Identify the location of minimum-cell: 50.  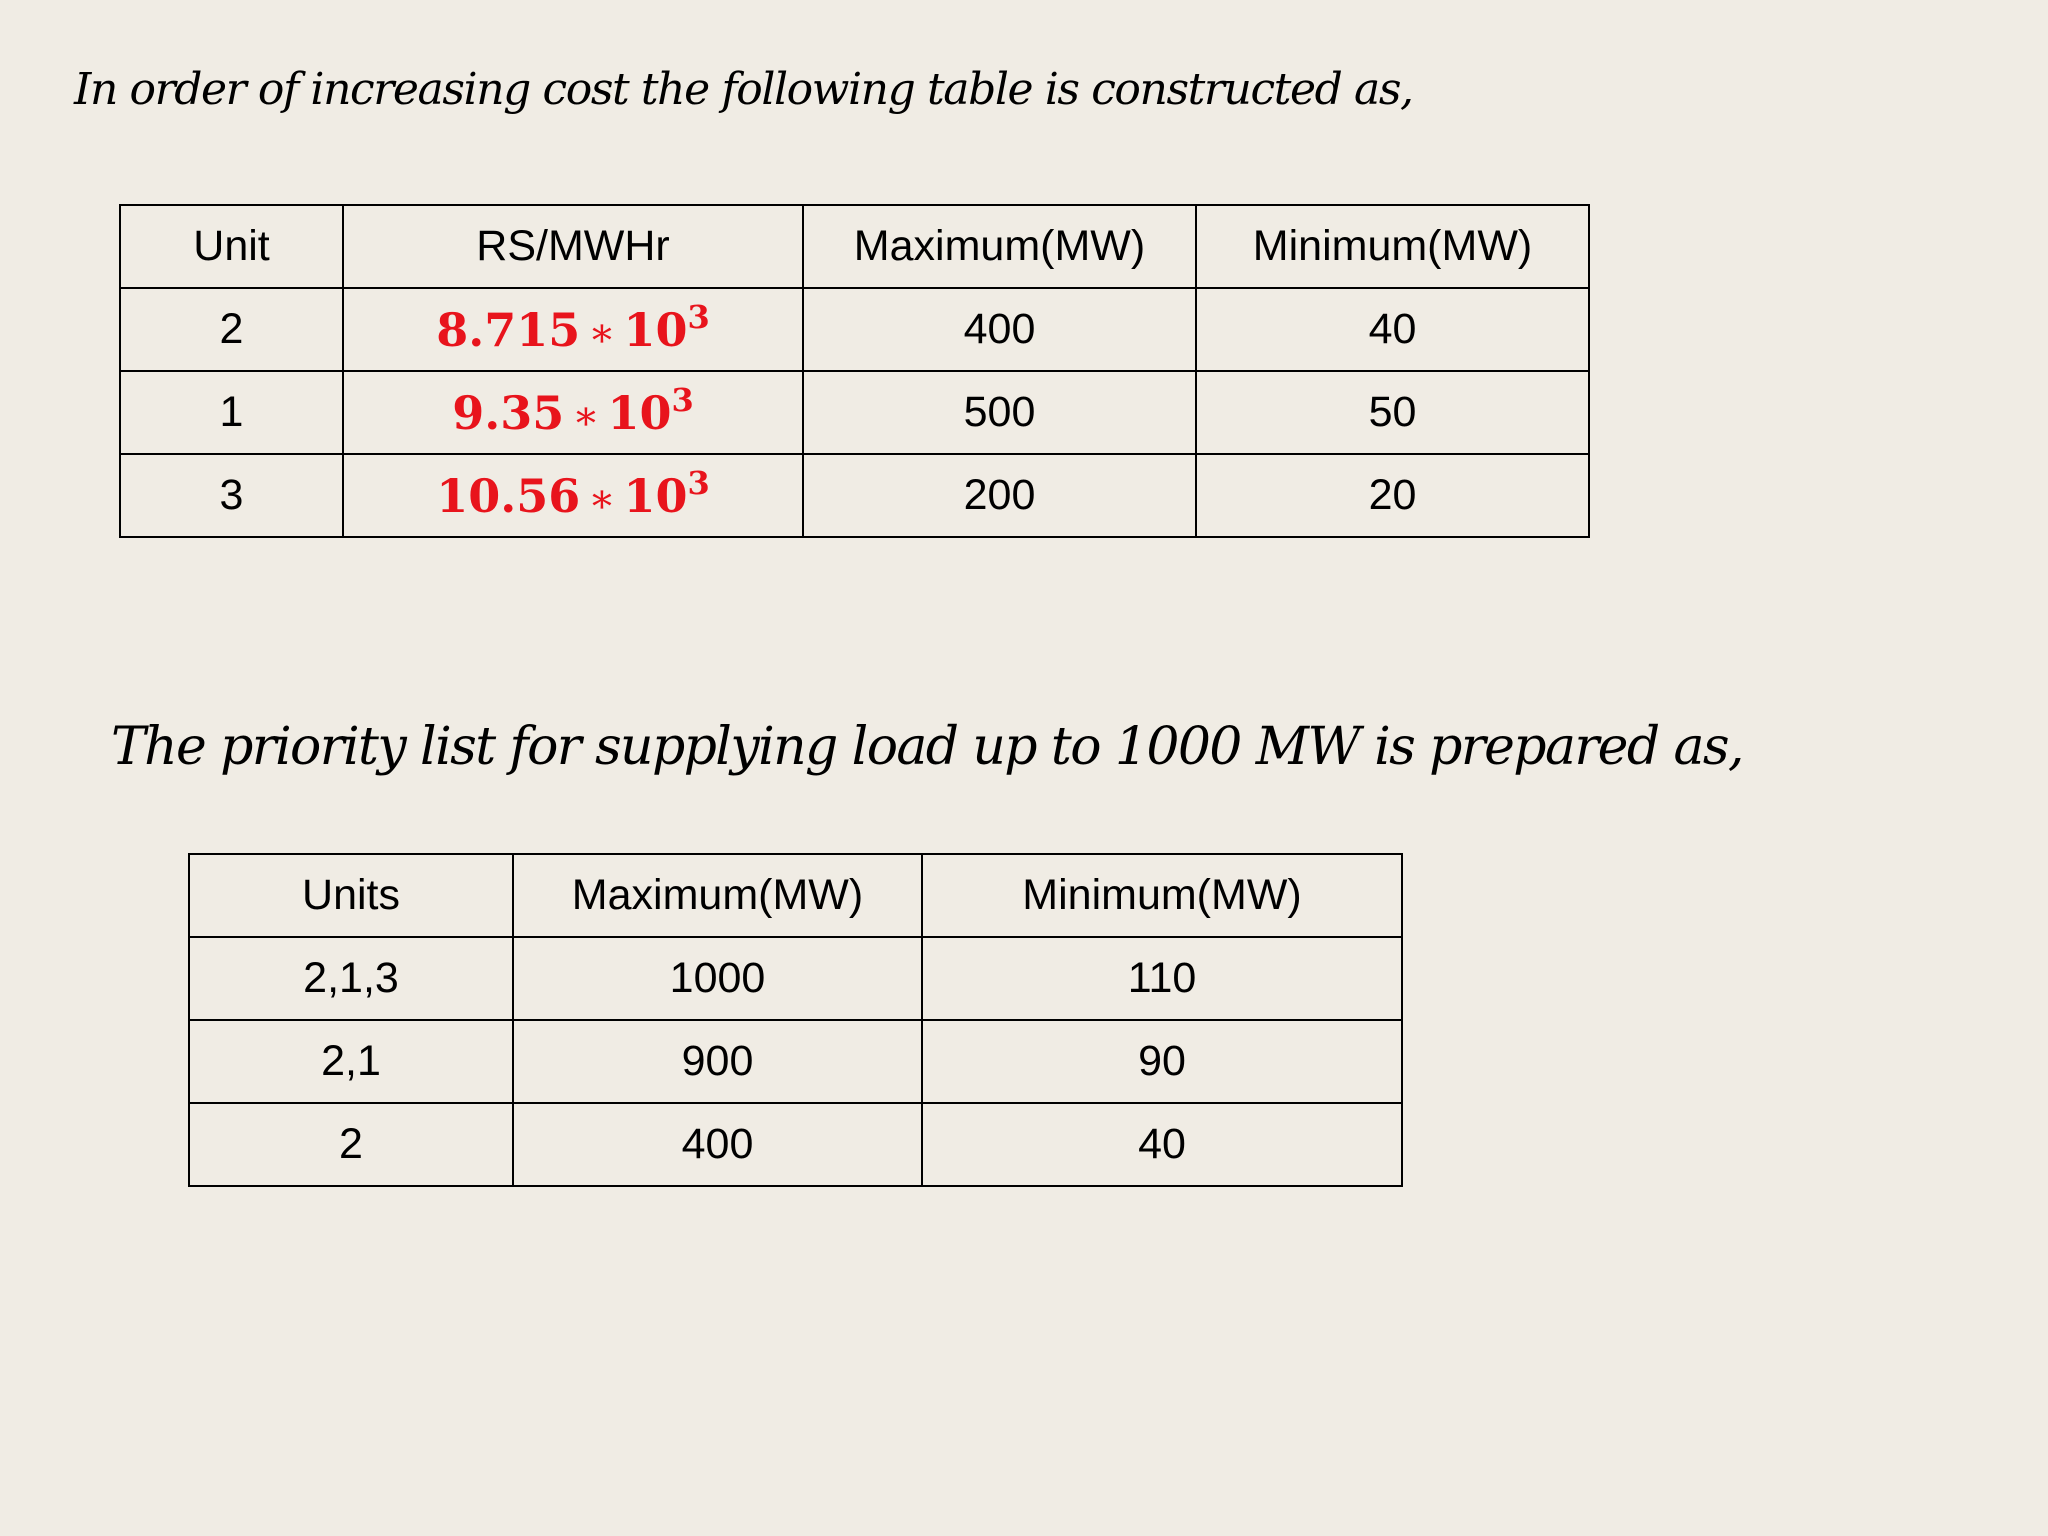
(1392, 412).